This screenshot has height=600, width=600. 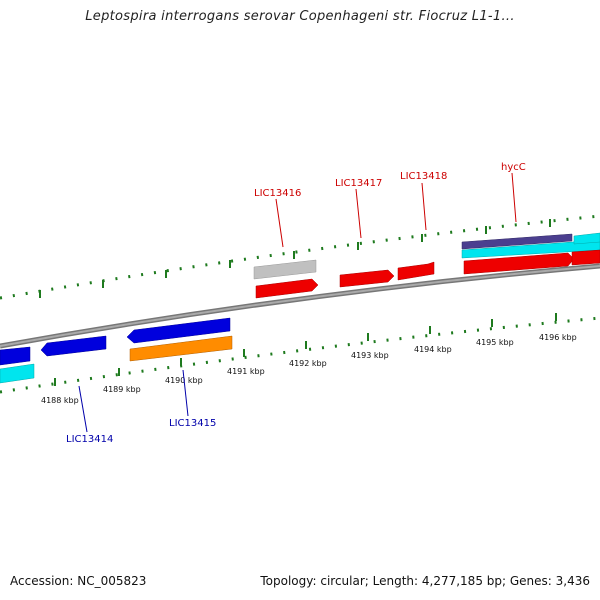 What do you see at coordinates (300, 306) in the screenshot?
I see `backbone` at bounding box center [300, 306].